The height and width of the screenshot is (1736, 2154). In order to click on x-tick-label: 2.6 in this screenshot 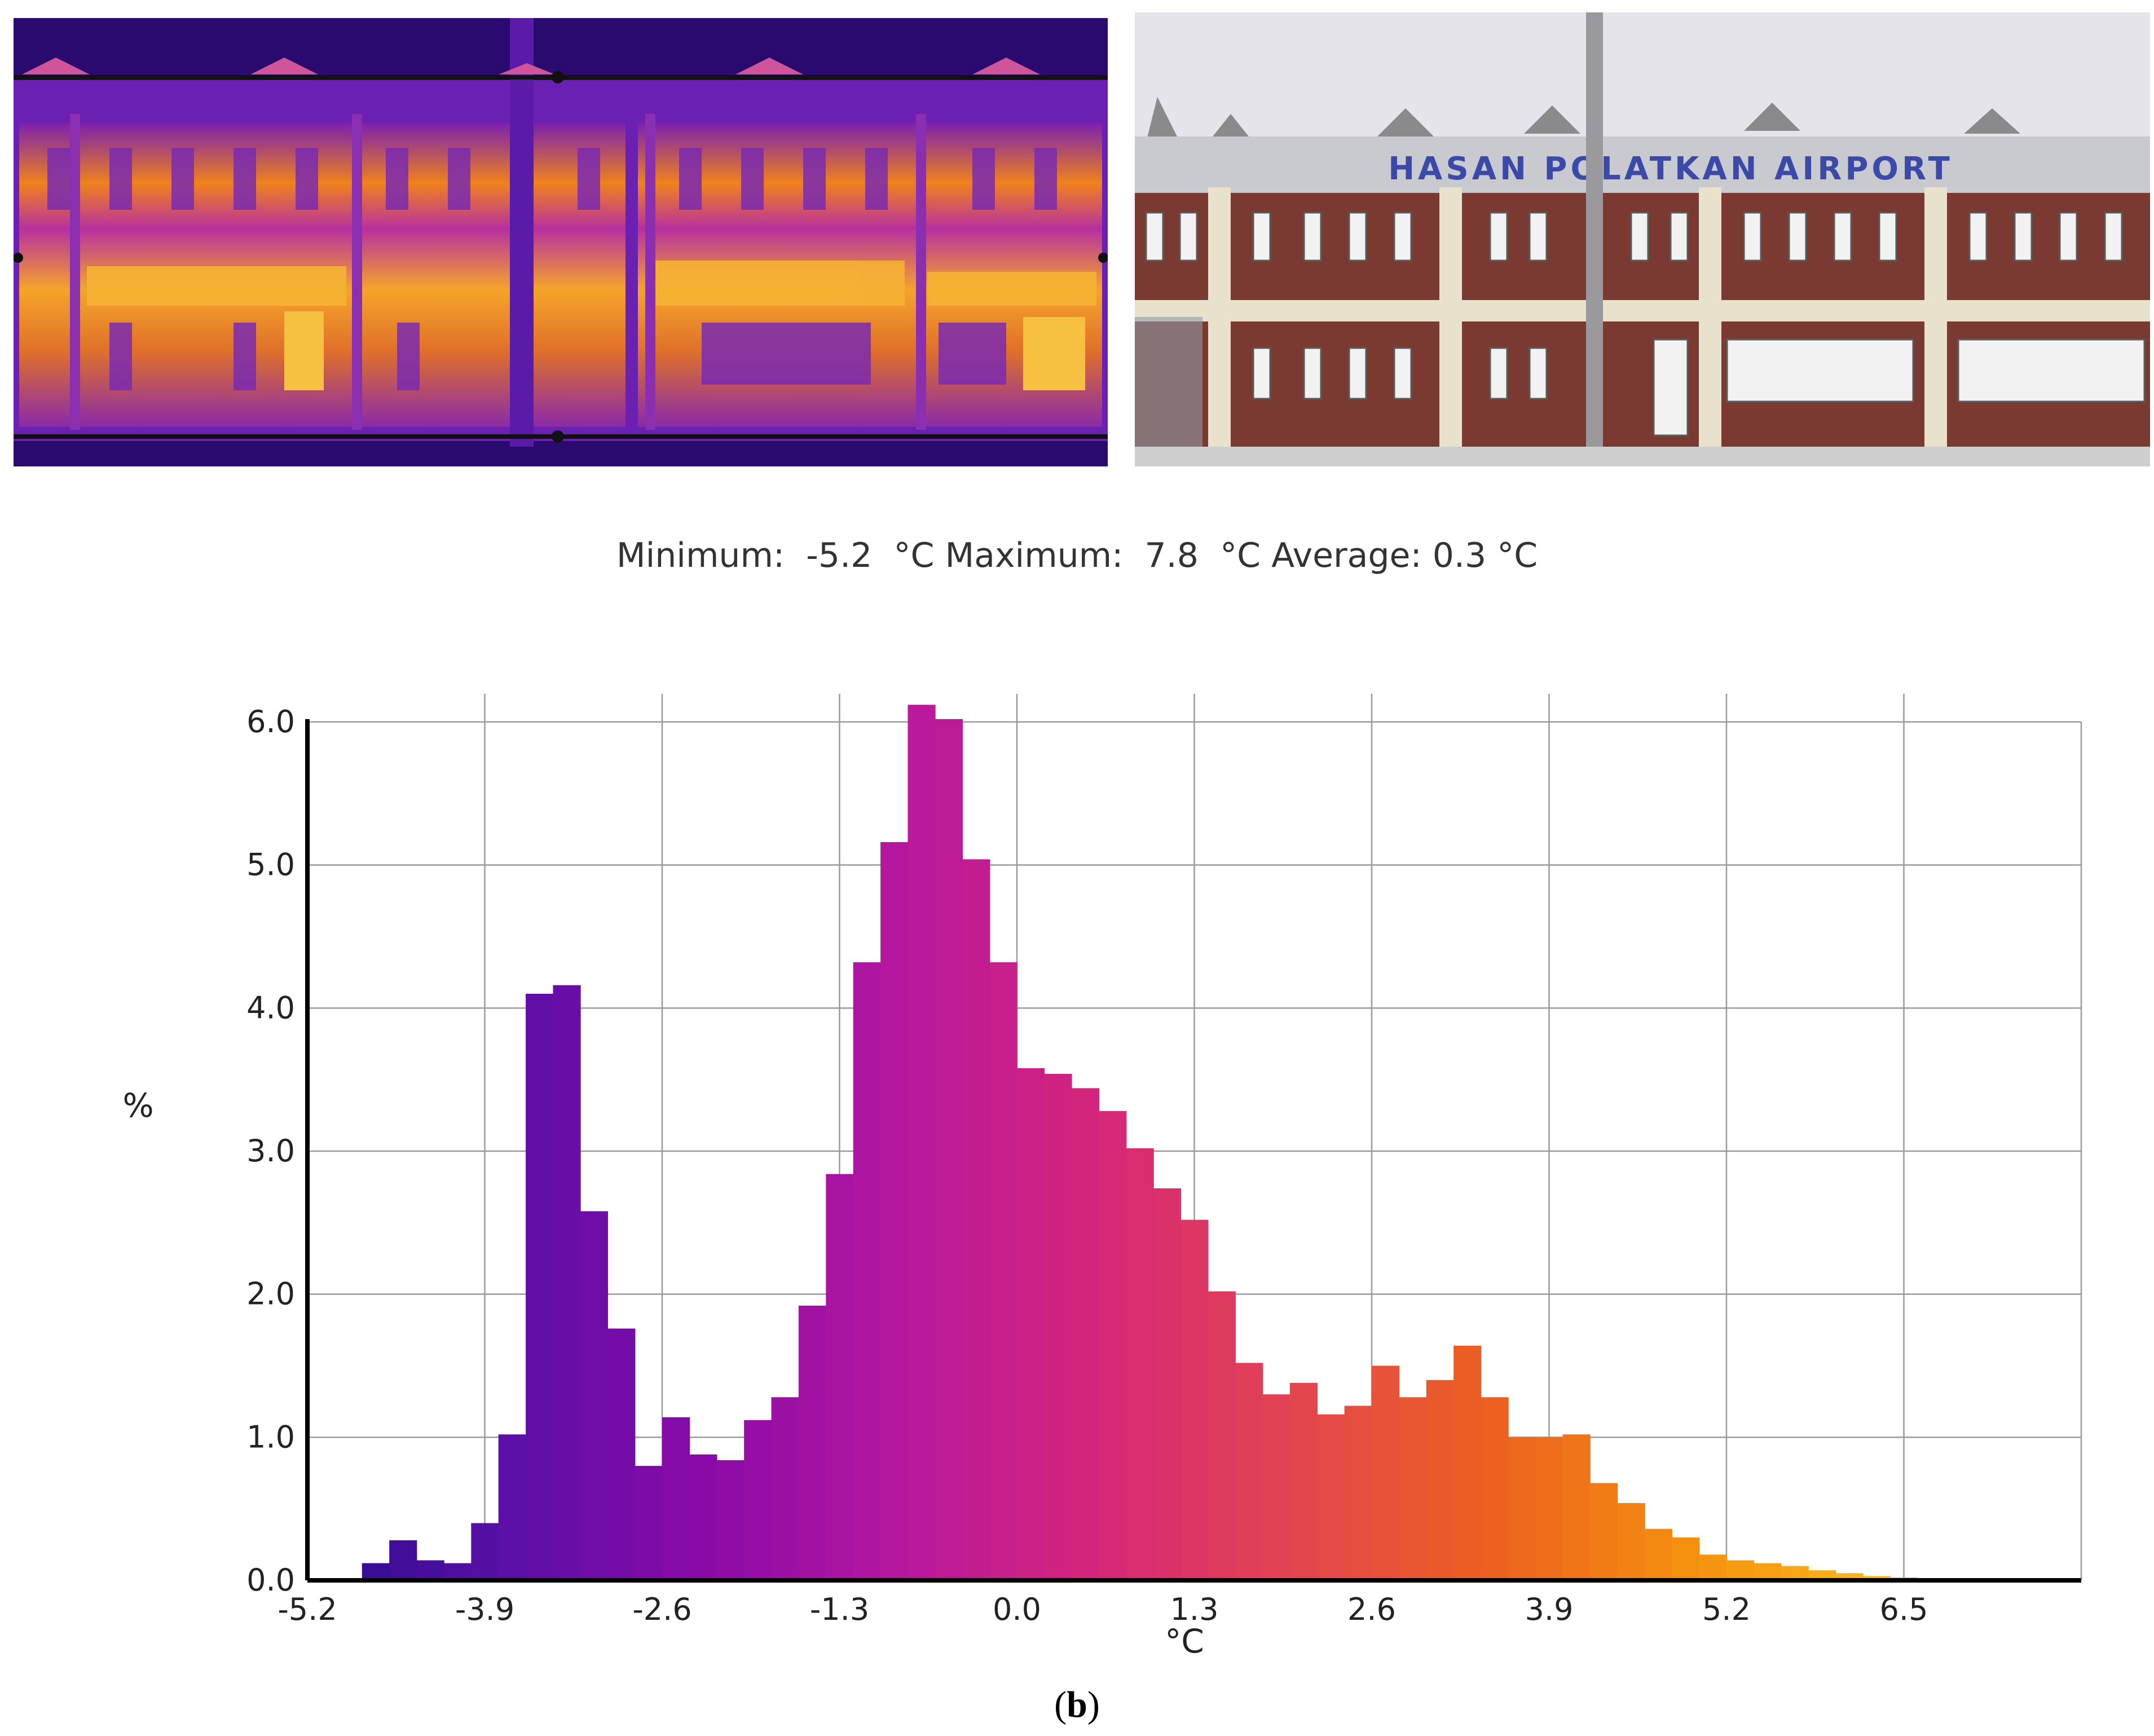, I will do `click(1371, 1609)`.